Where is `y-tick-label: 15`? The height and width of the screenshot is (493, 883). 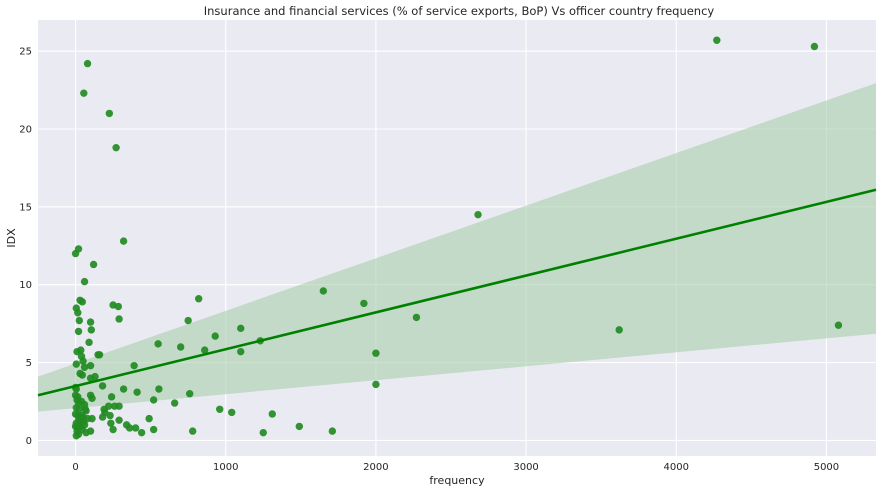
y-tick-label: 15 is located at coordinates (25, 207).